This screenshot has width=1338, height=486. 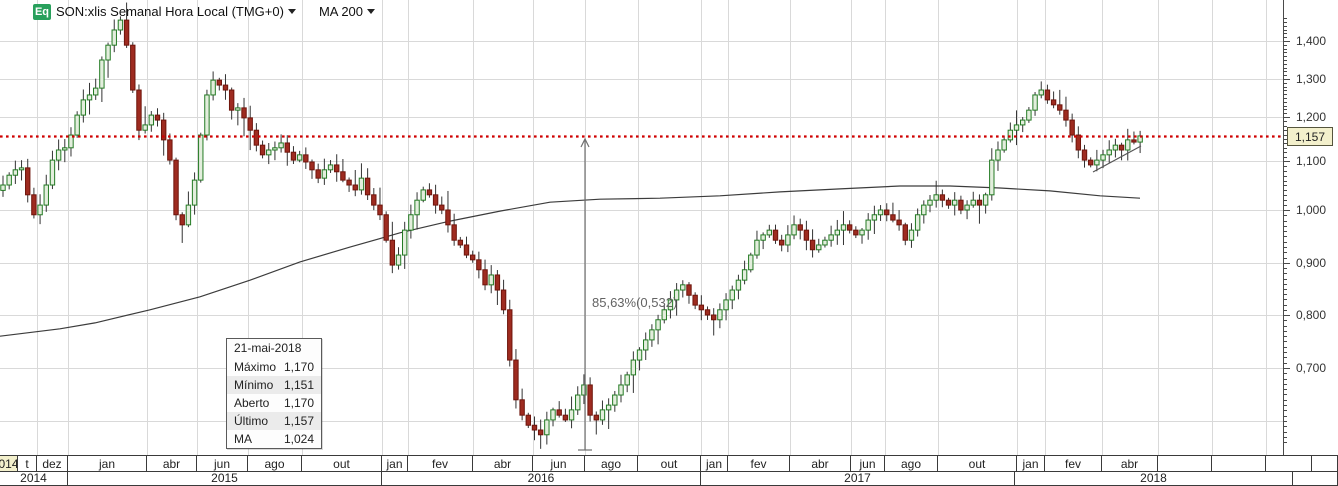 What do you see at coordinates (1311, 368) in the screenshot?
I see `price-tick-label: 0,700` at bounding box center [1311, 368].